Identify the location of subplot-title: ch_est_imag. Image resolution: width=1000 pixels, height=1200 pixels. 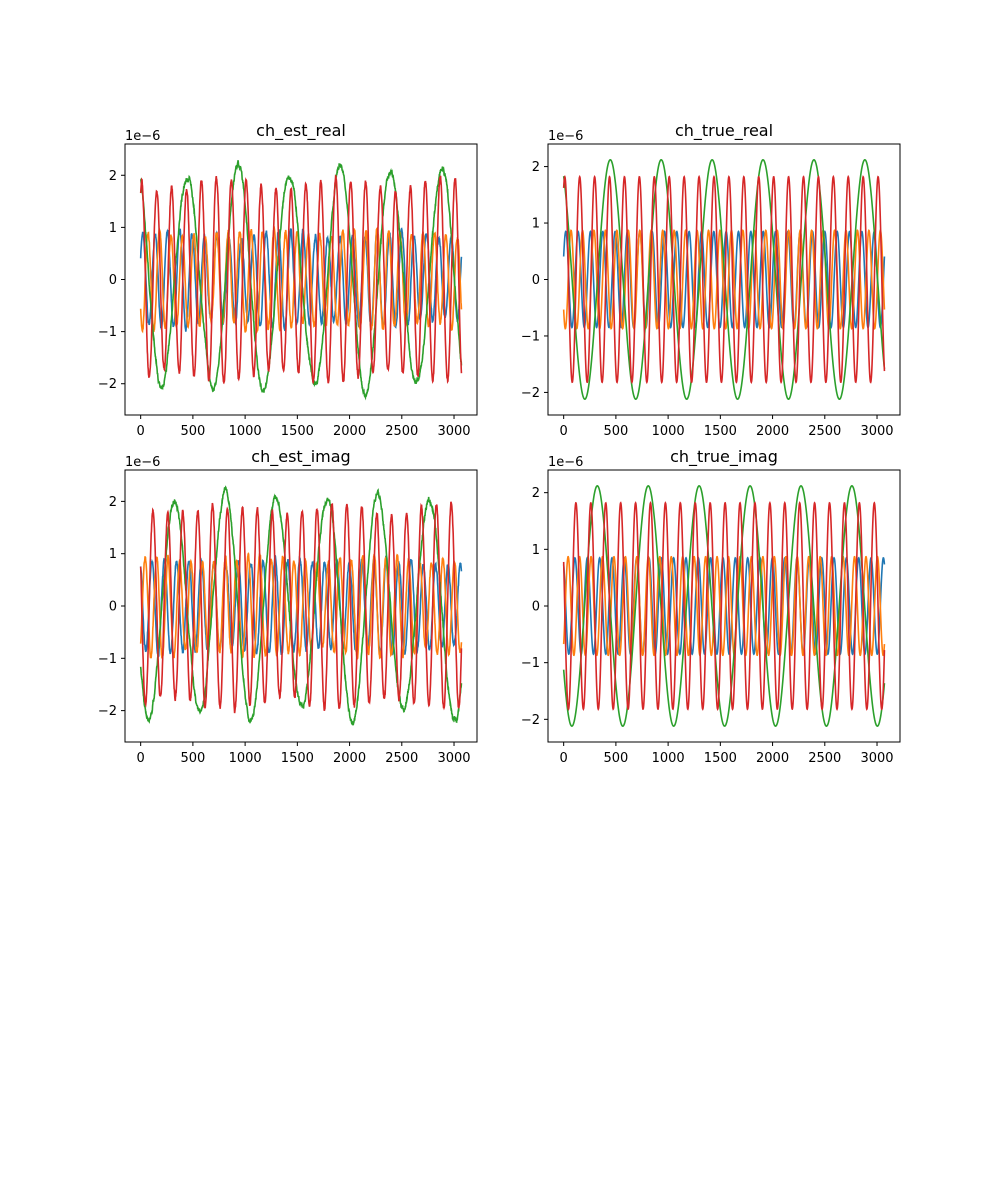
(300, 457).